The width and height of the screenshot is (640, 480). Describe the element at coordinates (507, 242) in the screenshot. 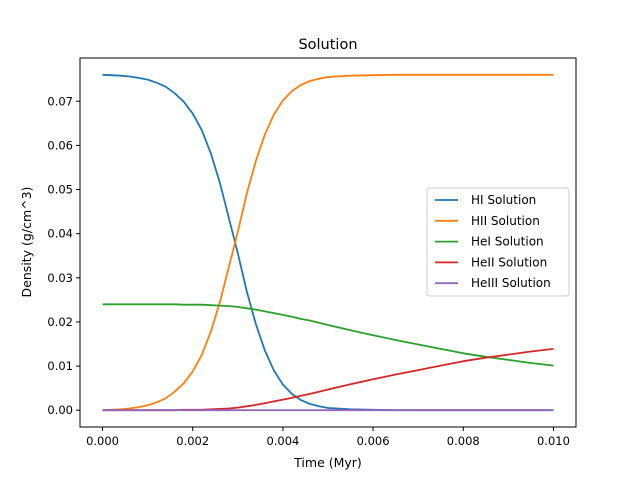

I see `legend-label: HeI Solution` at that location.